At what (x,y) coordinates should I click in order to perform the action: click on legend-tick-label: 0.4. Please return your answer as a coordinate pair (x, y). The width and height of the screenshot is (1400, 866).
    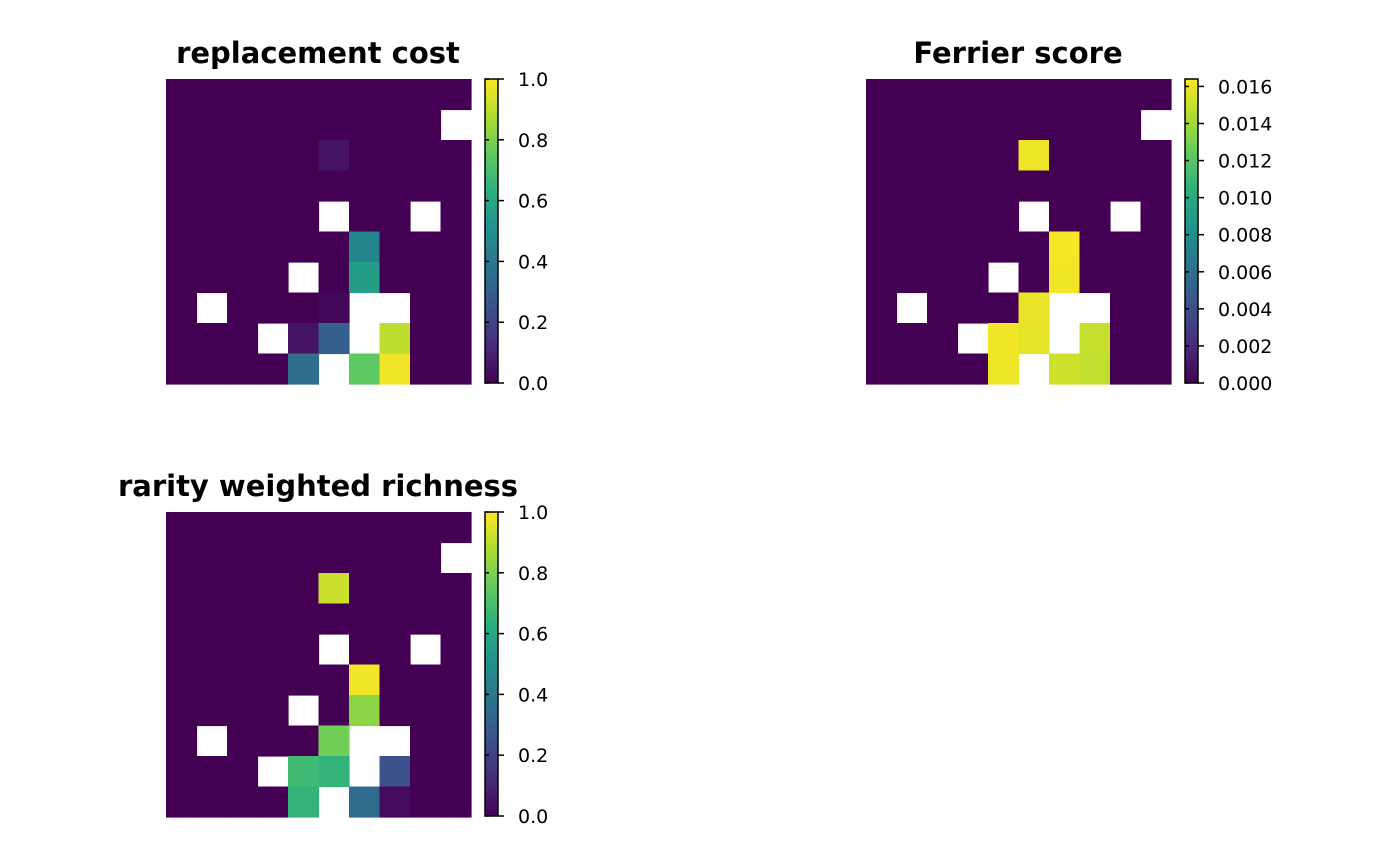
    Looking at the image, I should click on (533, 695).